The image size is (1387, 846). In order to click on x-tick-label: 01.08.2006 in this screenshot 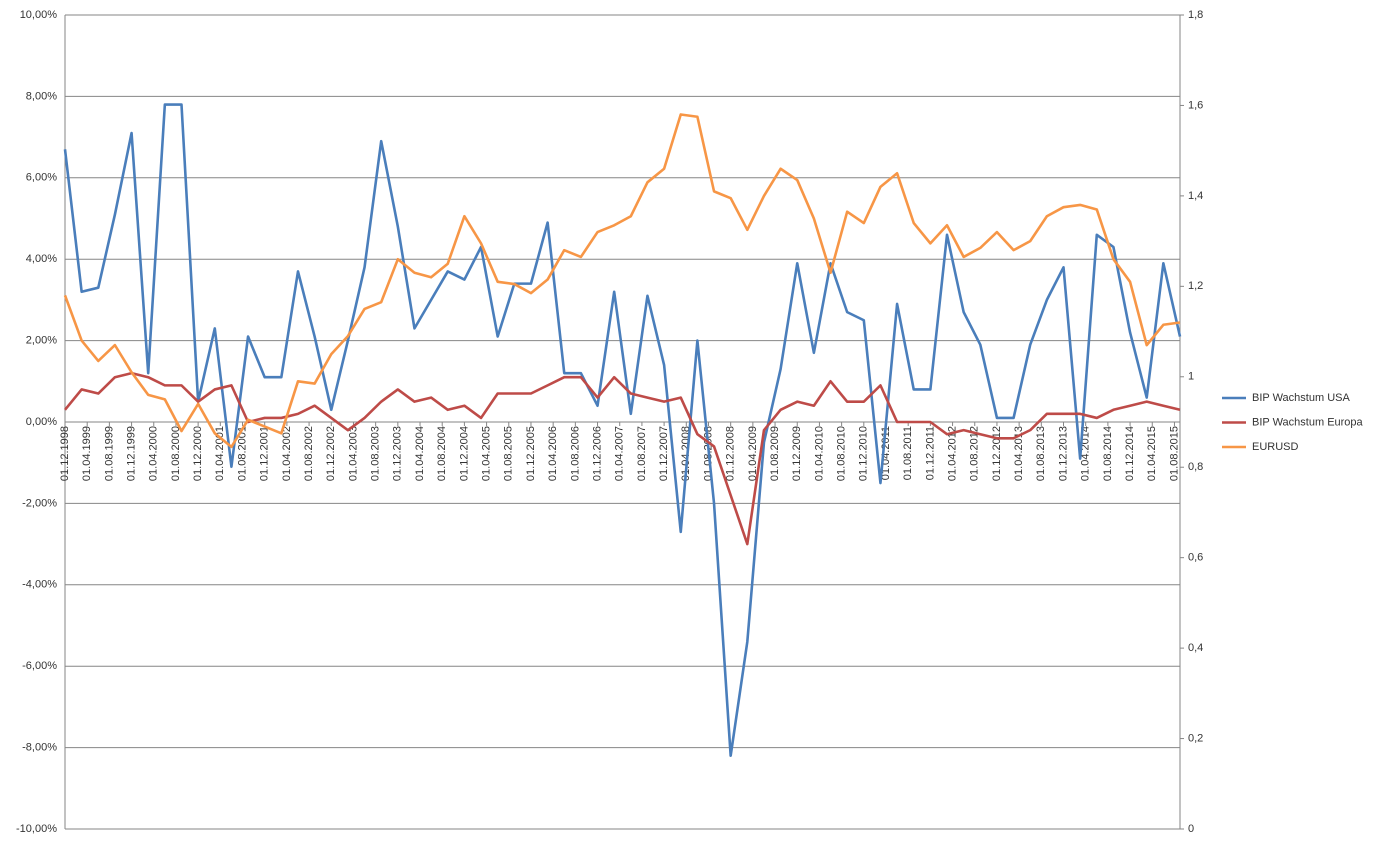, I will do `click(575, 453)`.